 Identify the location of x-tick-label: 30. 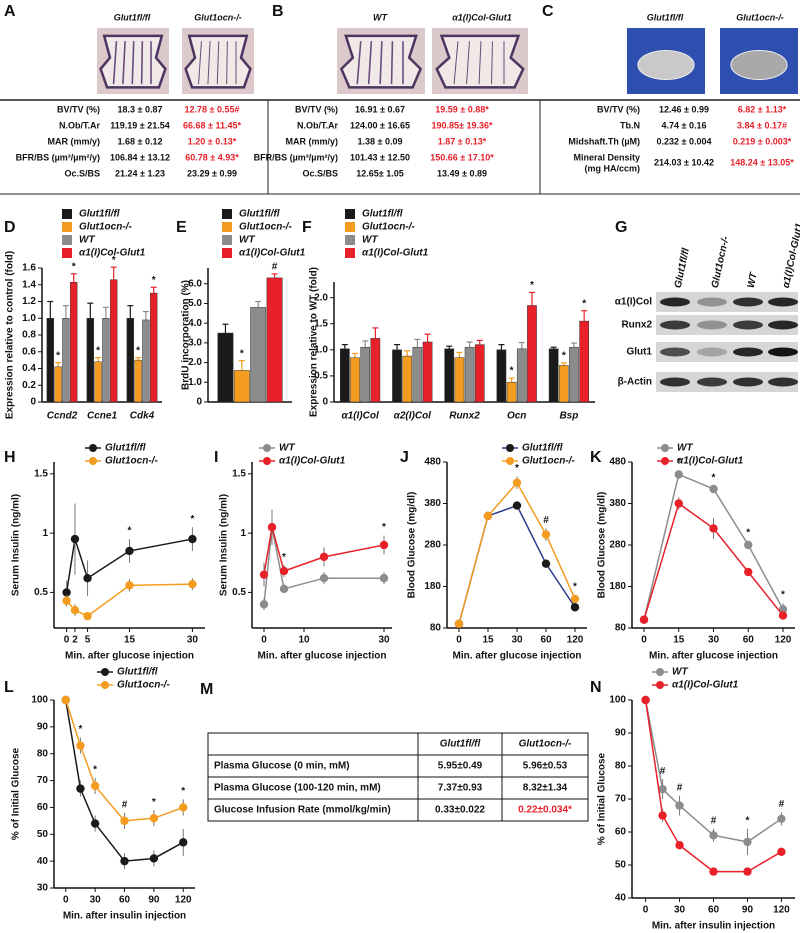
(714, 640).